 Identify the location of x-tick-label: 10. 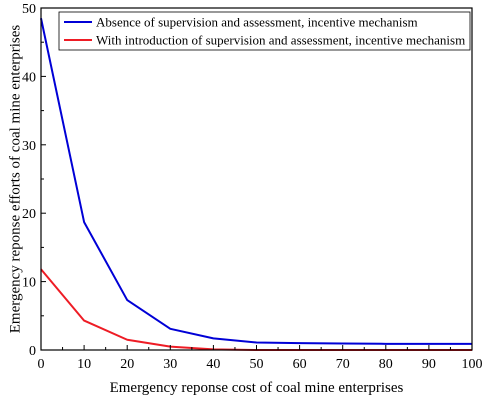
(84, 364).